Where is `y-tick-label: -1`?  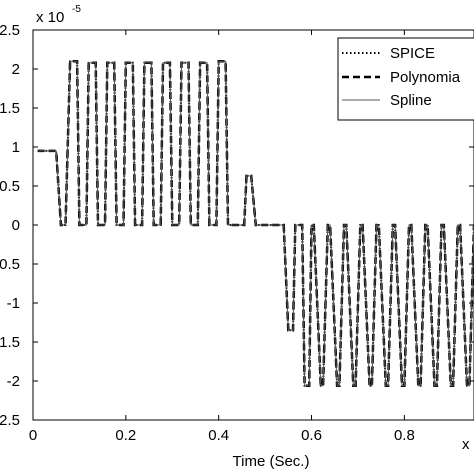 y-tick-label: -1 is located at coordinates (13, 303).